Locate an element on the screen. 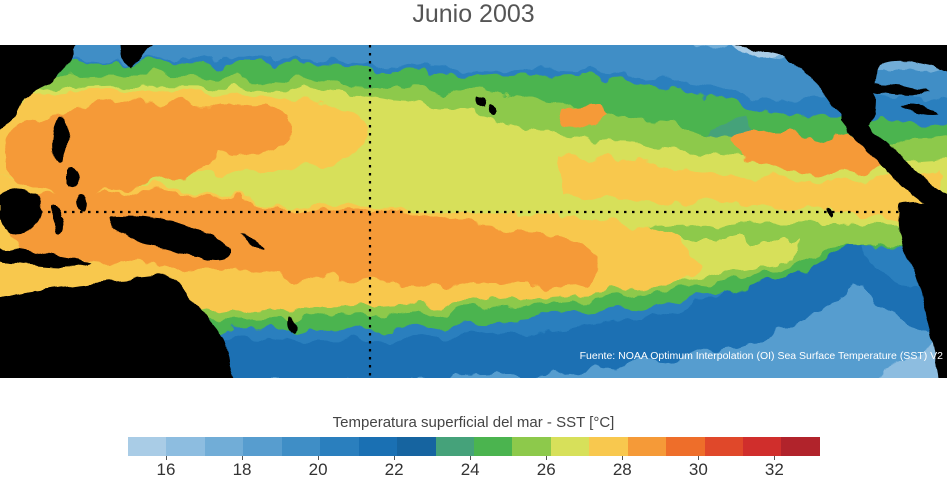  colorbar-tick-label: 26 is located at coordinates (546, 469).